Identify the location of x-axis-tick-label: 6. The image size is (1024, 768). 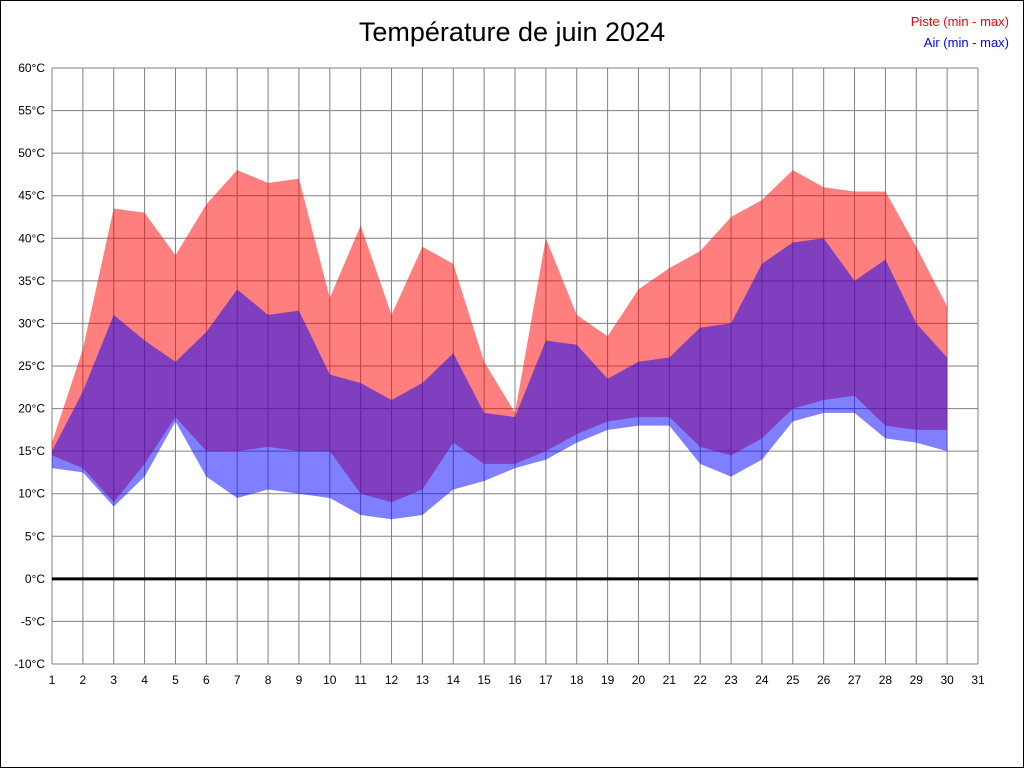
(206, 680).